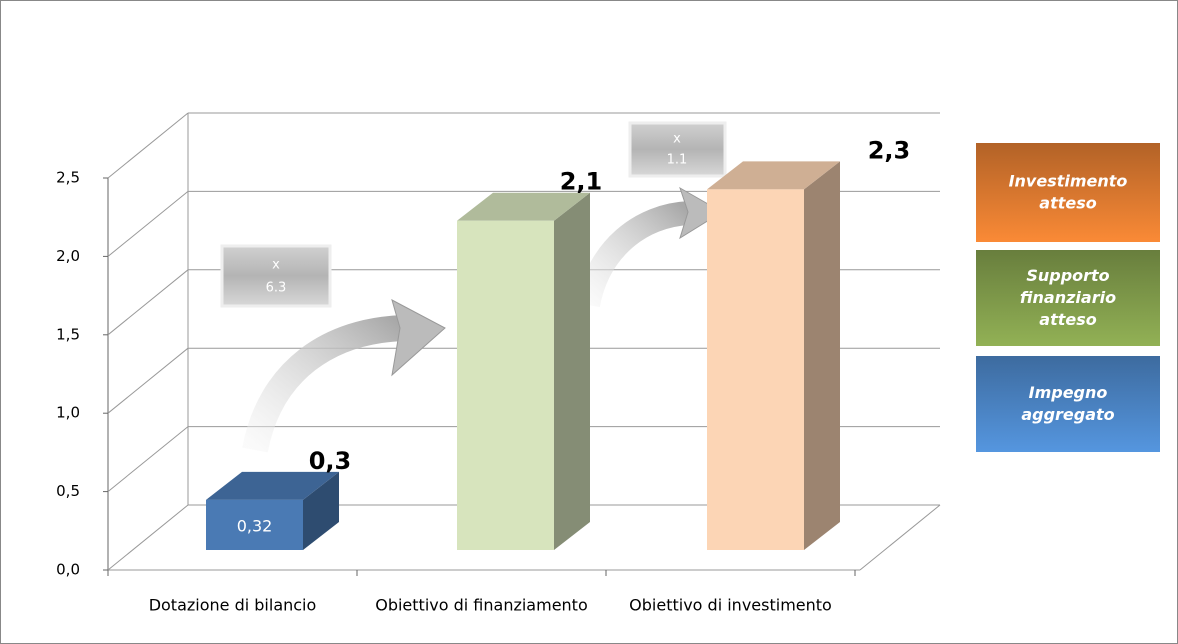 The width and height of the screenshot is (1178, 644). I want to click on y-tick-label: 0,5, so click(68, 491).